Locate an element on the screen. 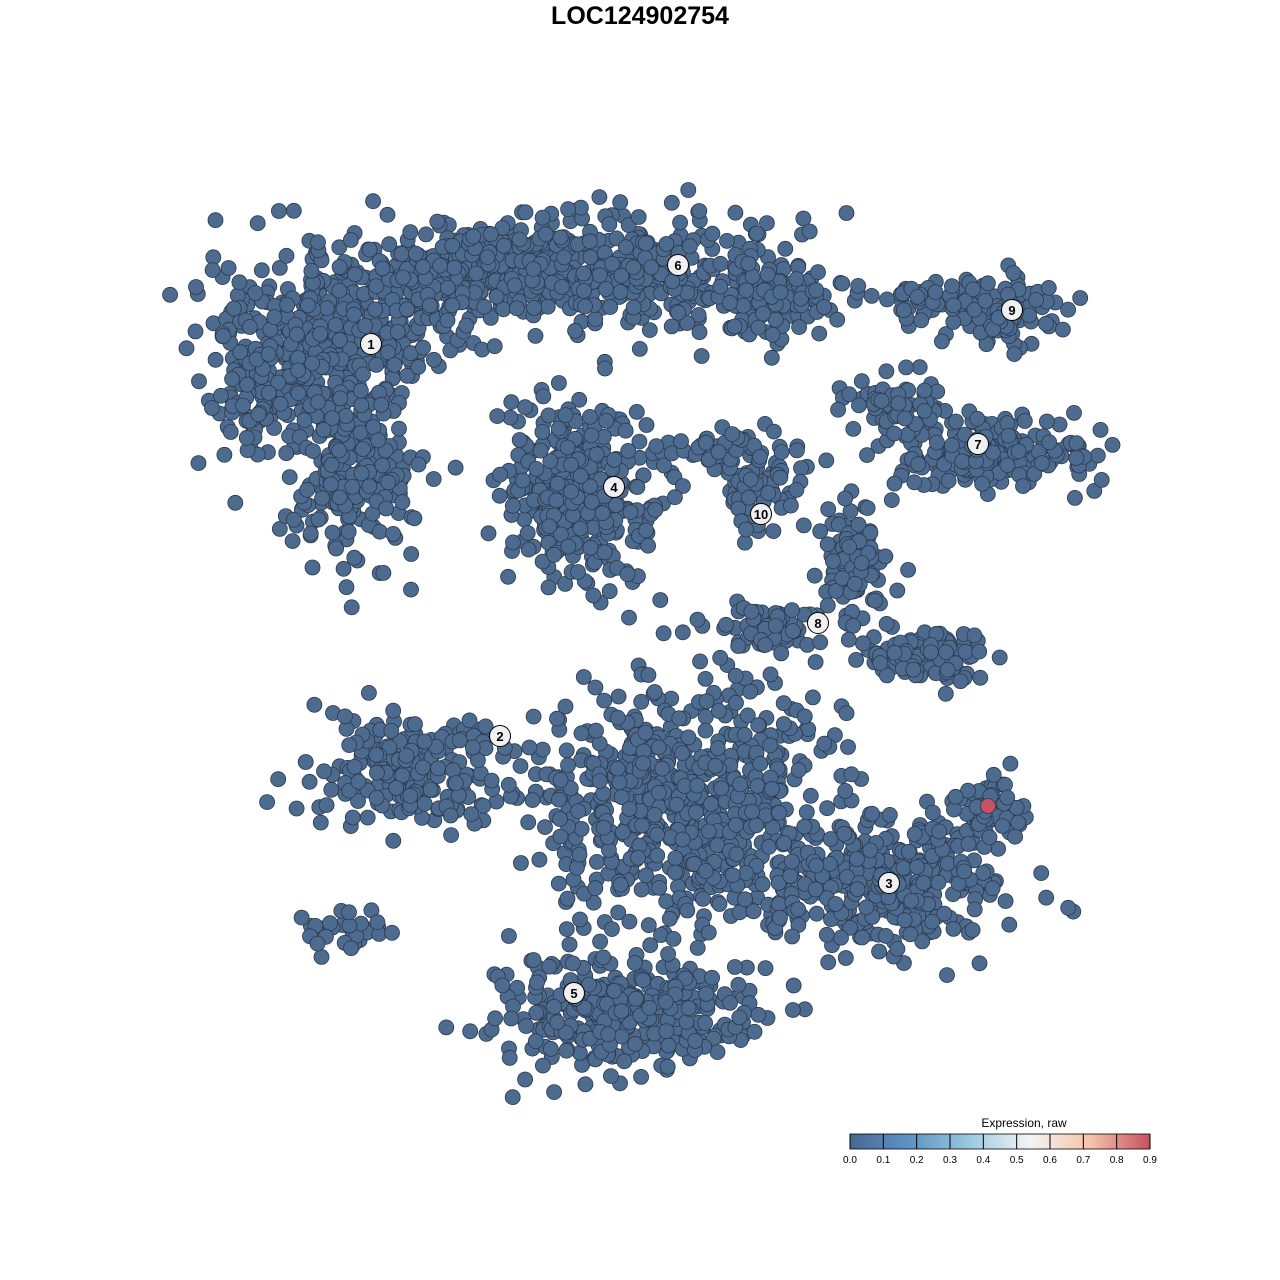  legend-tick-label: 0.1 is located at coordinates (883, 1160).